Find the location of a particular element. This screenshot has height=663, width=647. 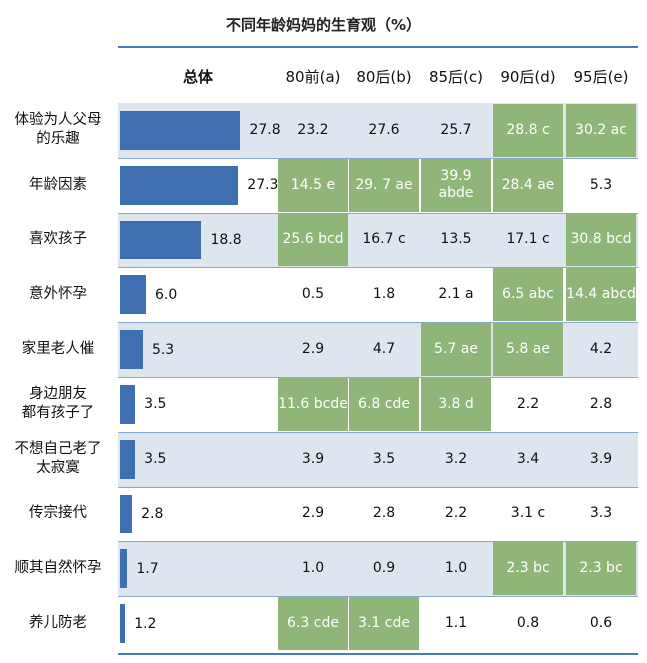

row-label-text: 家里老人催 is located at coordinates (58, 349).